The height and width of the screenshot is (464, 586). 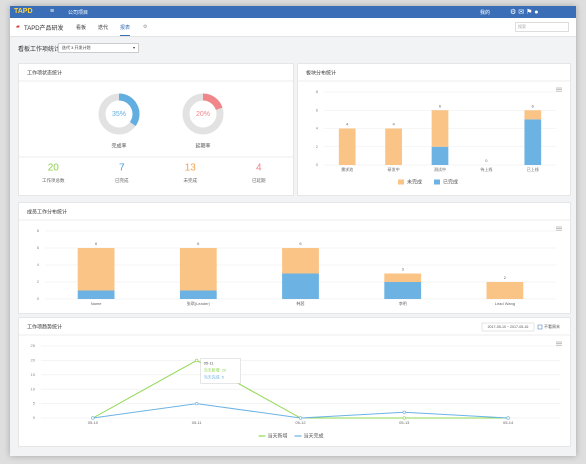 What do you see at coordinates (122, 180) in the screenshot?
I see `stat-label: 已完成` at bounding box center [122, 180].